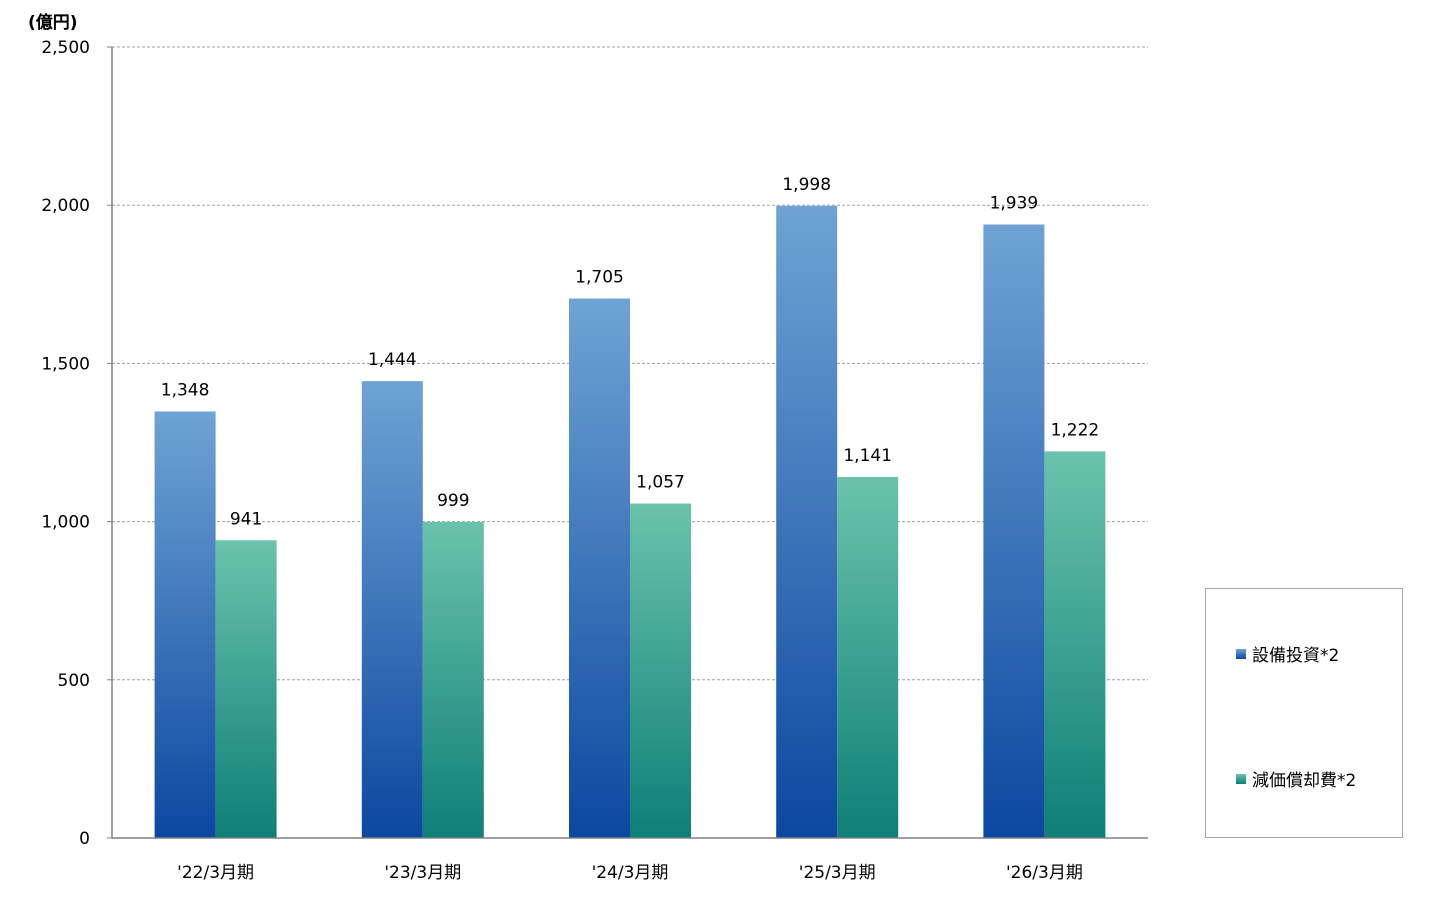 The image size is (1437, 897). I want to click on y-tick-label: 1,500, so click(65, 364).